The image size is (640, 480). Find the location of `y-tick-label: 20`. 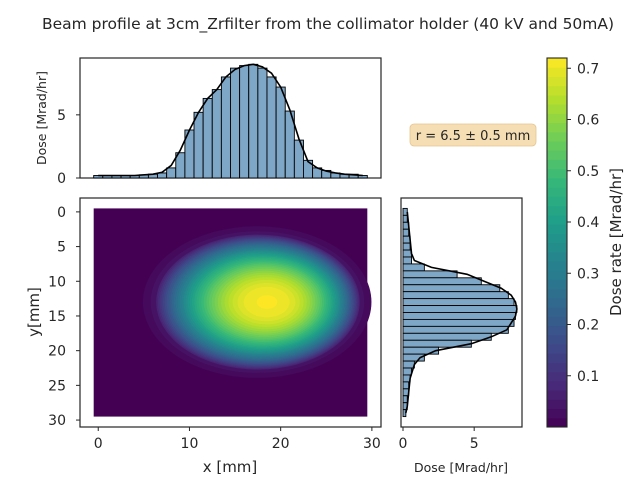

y-tick-label: 20 is located at coordinates (57, 352).